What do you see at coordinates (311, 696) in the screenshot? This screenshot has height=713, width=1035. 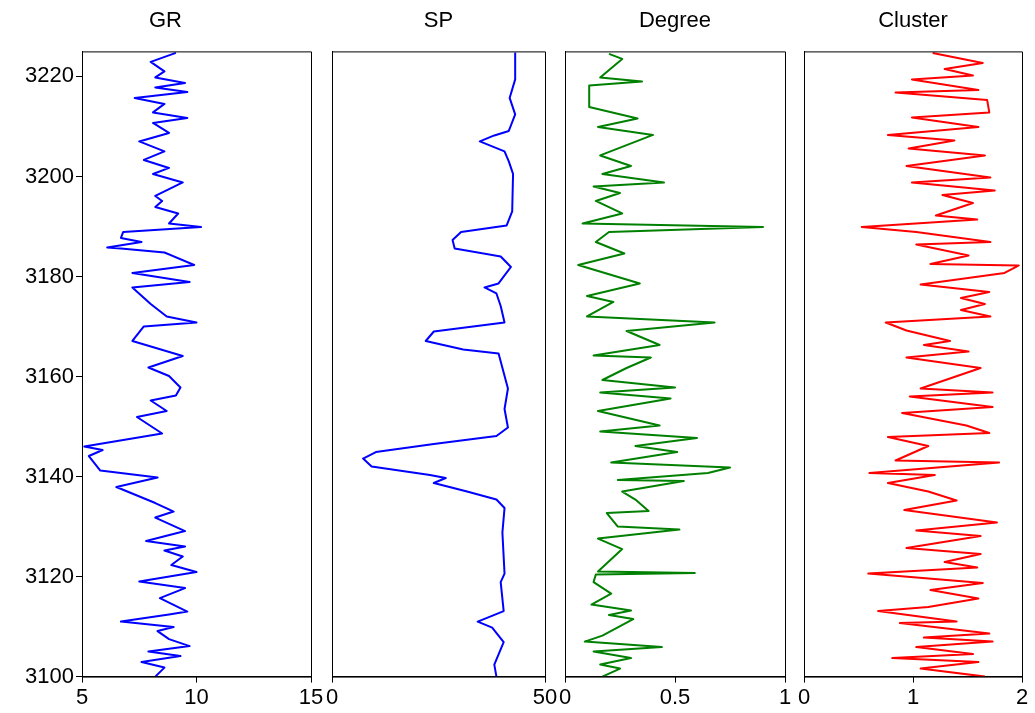 I see `x-tick-label: 15` at bounding box center [311, 696].